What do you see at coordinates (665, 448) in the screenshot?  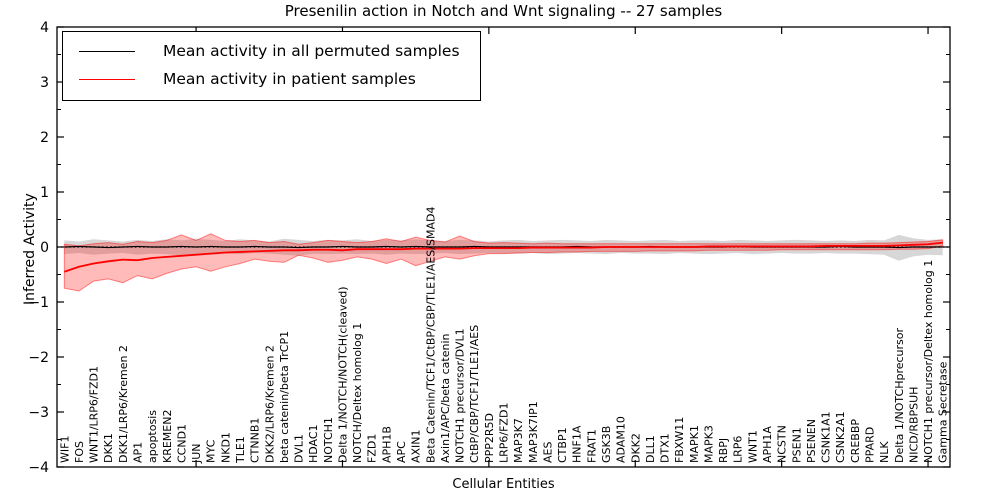 I see `x-tick-label: DTX1` at bounding box center [665, 448].